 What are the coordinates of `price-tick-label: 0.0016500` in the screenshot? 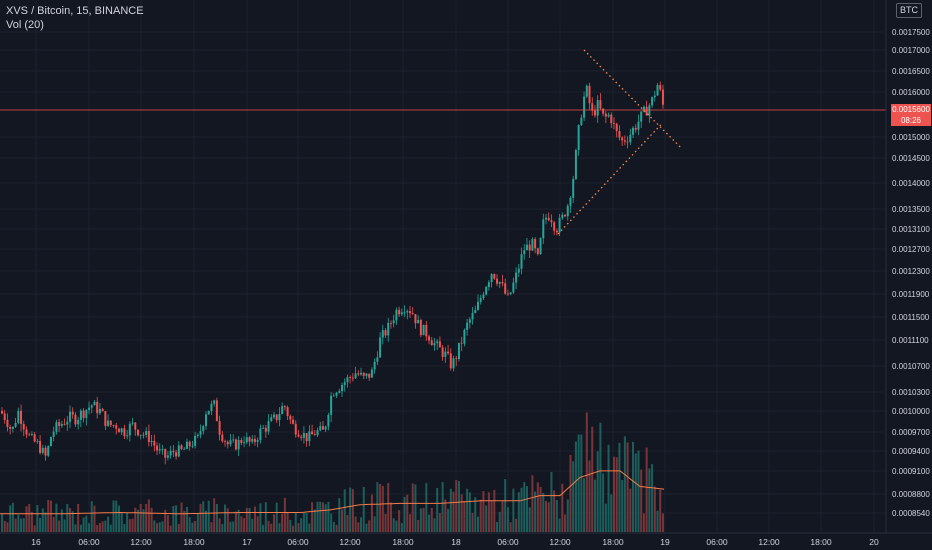 It's located at (911, 71).